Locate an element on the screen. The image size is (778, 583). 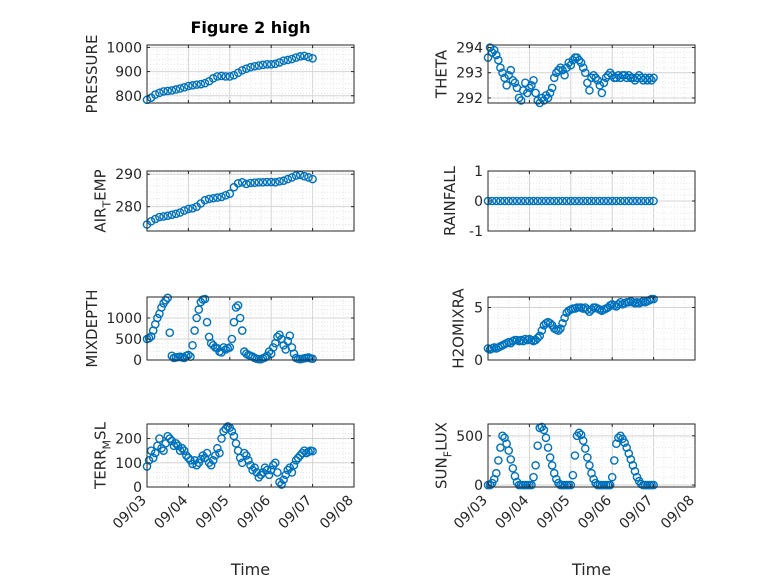
y-tick-label: -1 is located at coordinates (476, 232).